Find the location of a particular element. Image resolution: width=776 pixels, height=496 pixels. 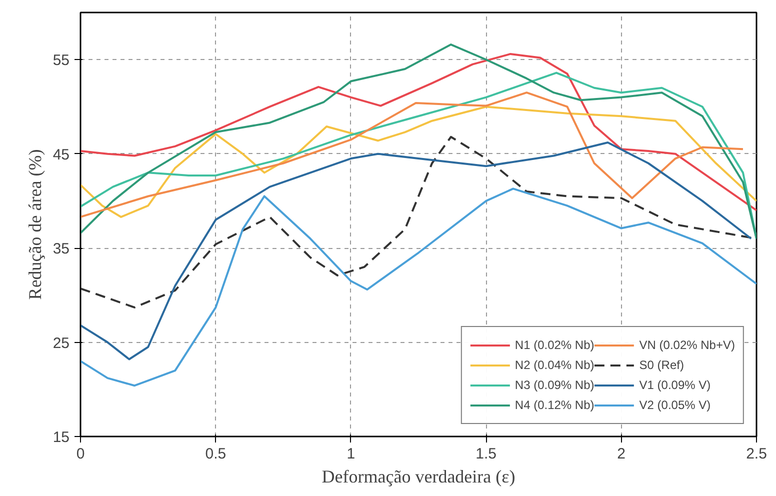

y-tick-label: 45 is located at coordinates (61, 155).